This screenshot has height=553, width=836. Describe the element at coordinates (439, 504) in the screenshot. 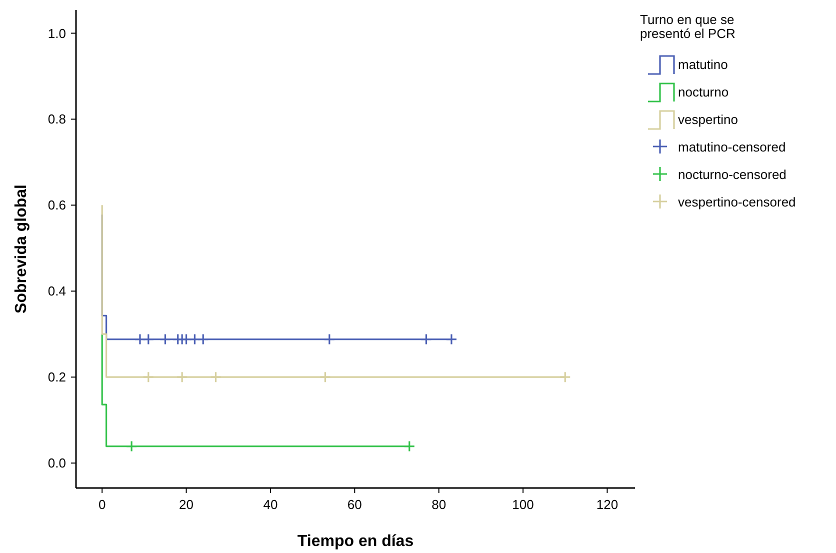

I see `x-tick-label: 80` at that location.